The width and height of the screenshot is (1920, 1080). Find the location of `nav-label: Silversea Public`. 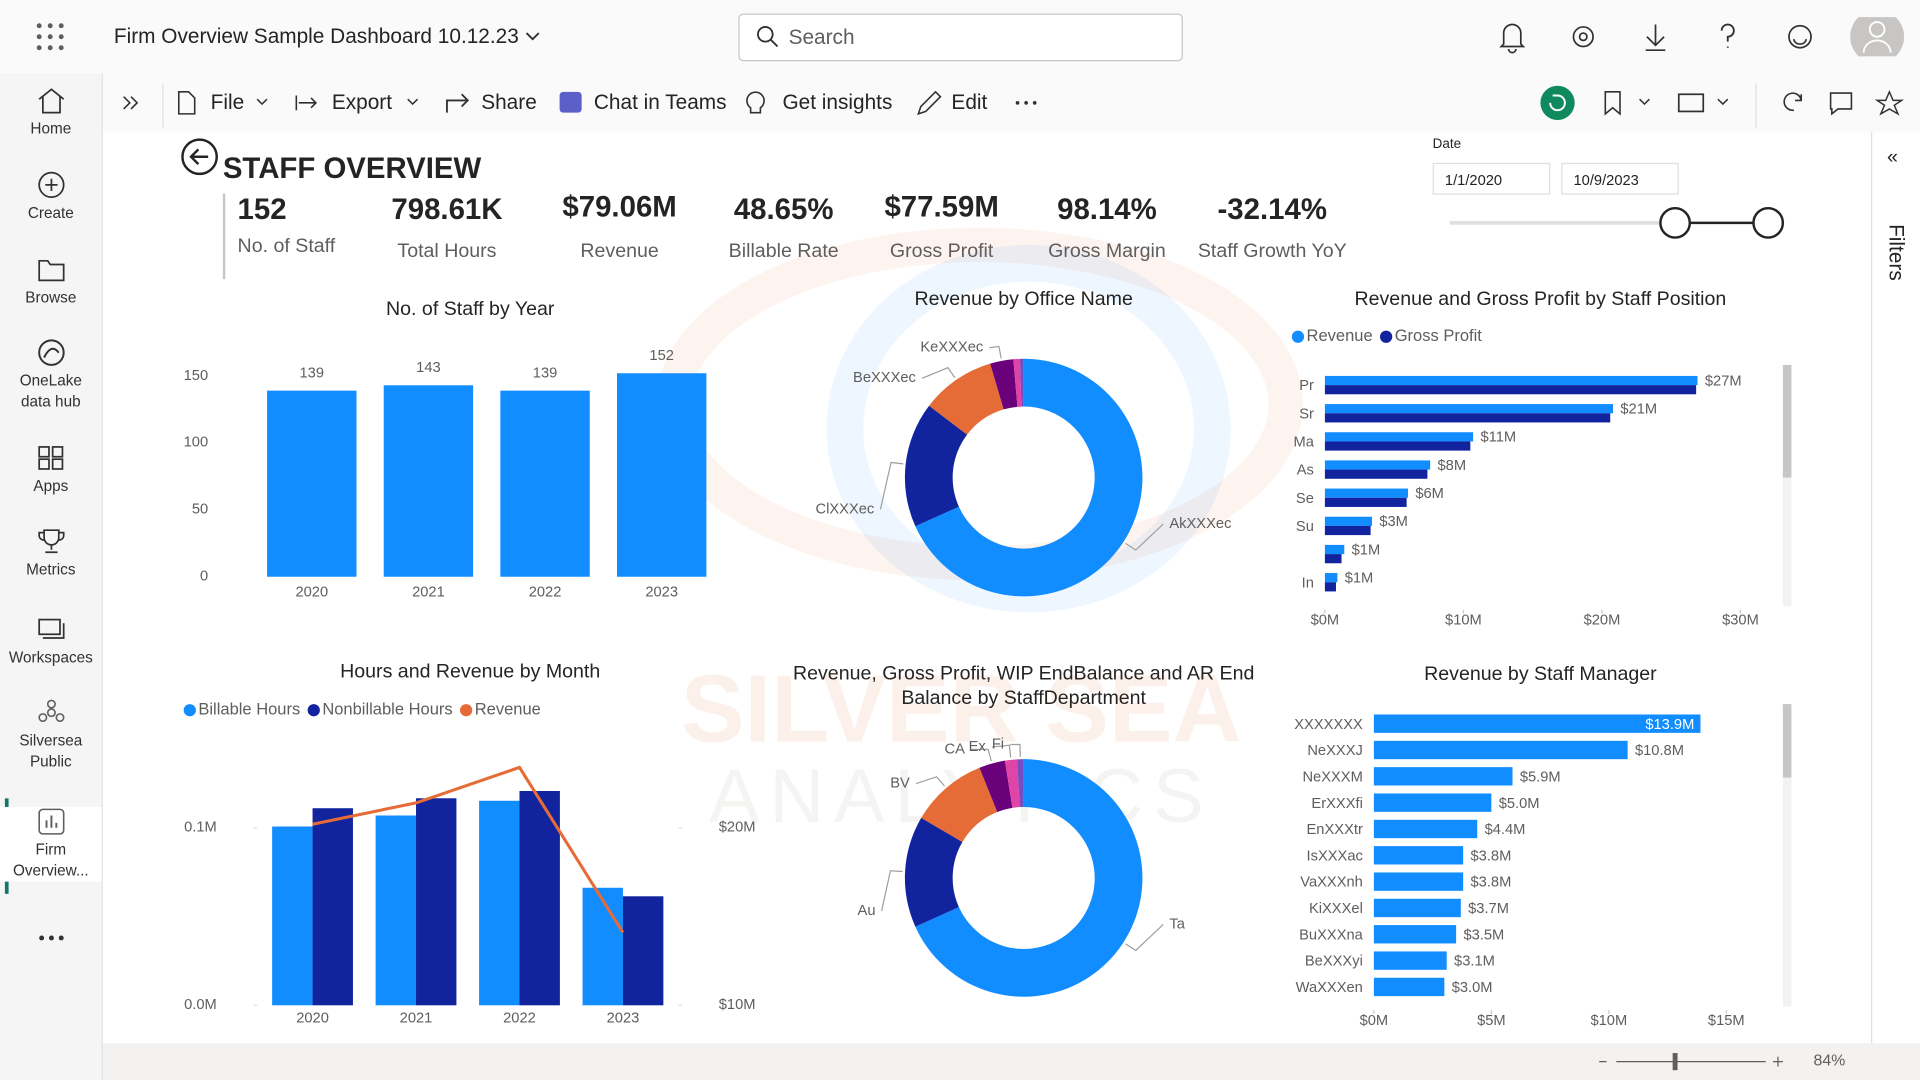

nav-label: Silversea Public is located at coordinates (51, 751).